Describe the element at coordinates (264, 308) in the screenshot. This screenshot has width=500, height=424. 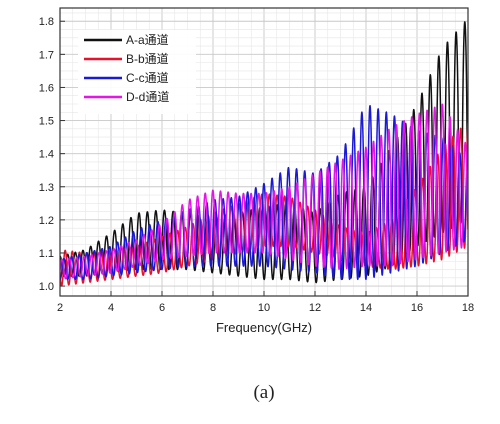
I see `x-tick-label: 10` at that location.